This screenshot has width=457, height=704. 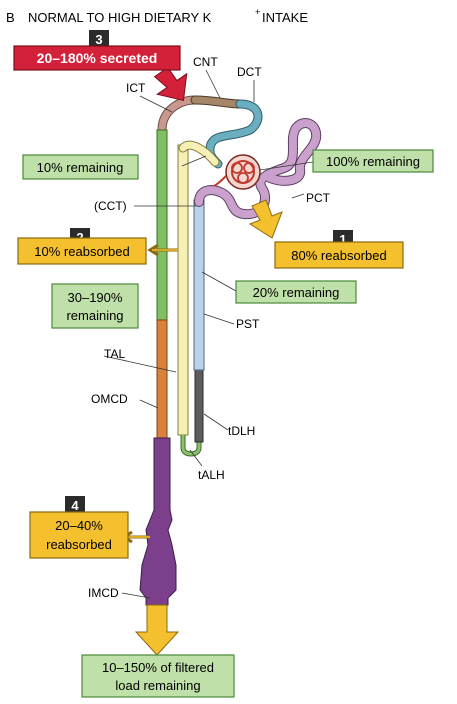 What do you see at coordinates (110, 206) in the screenshot?
I see `label-cct: (CCT)` at bounding box center [110, 206].